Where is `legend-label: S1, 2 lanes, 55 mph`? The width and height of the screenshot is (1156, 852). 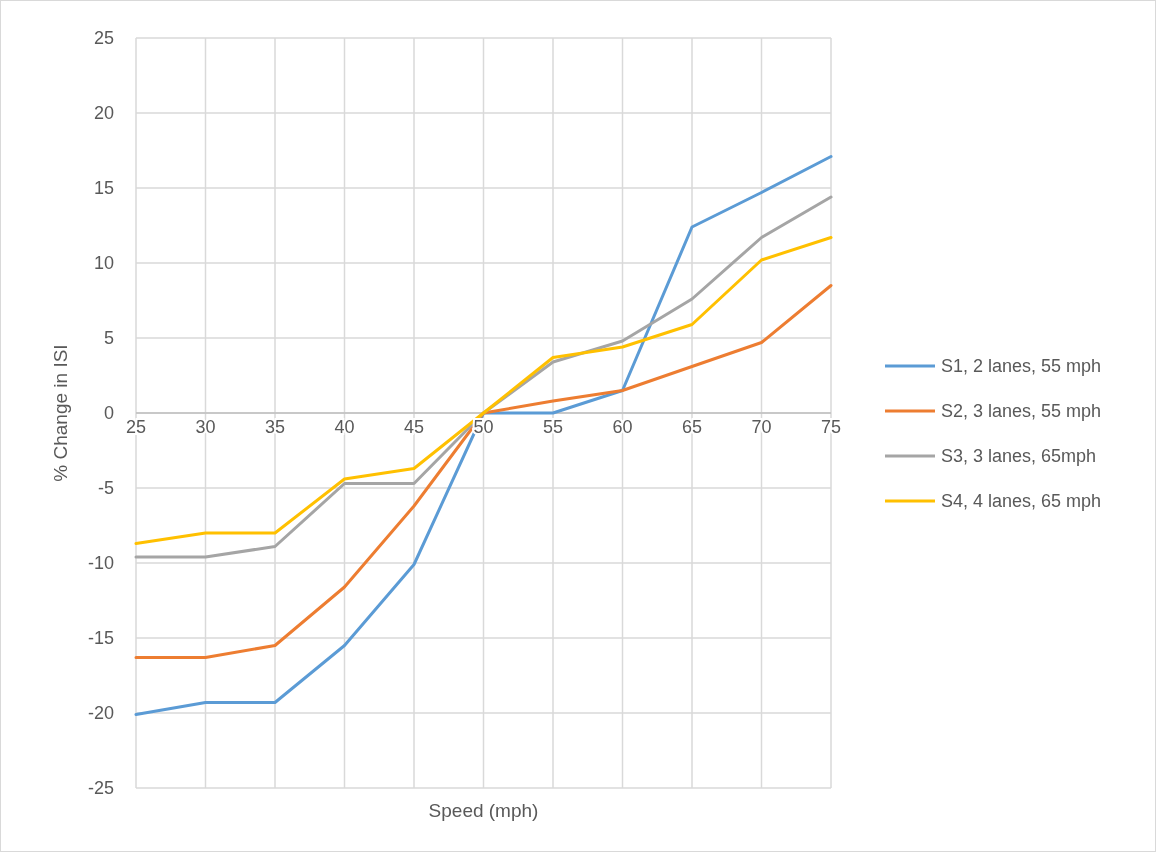
legend-label: S1, 2 lanes, 55 mph is located at coordinates (1021, 366).